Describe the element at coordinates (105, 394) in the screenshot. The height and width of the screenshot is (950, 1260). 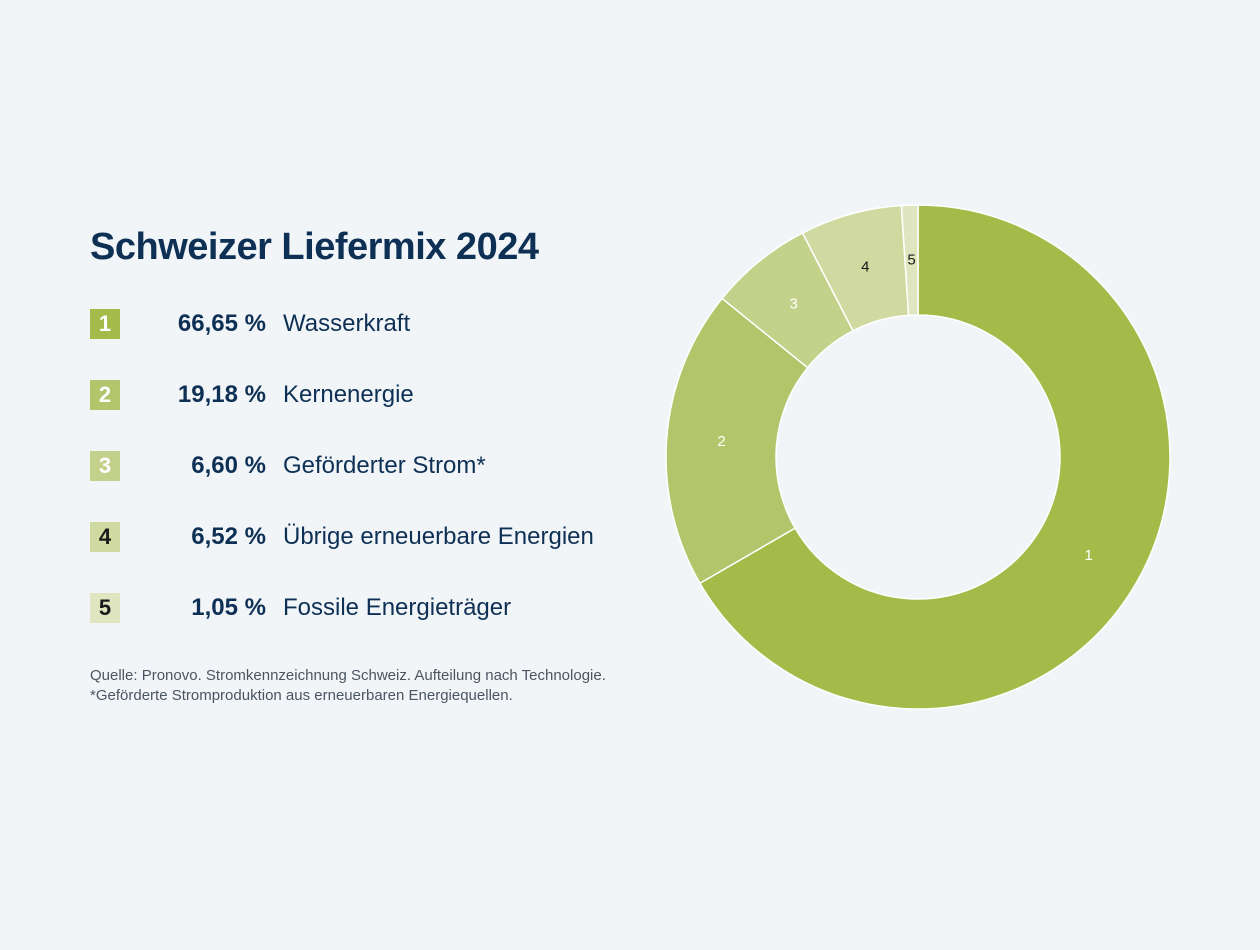
I see `legend-badge: 2` at that location.